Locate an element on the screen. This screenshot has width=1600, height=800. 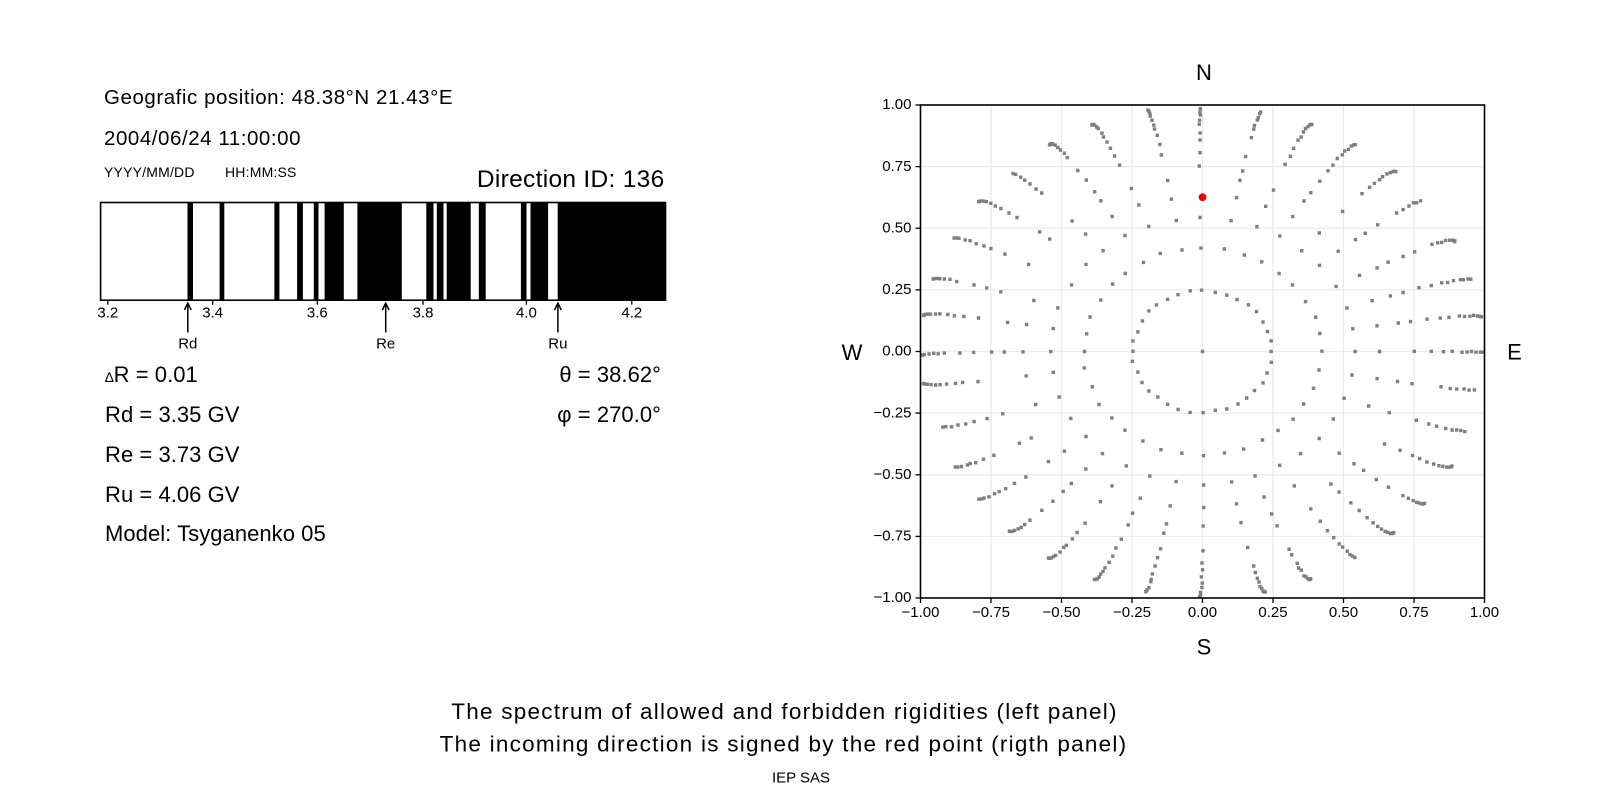
svg-text: 2004/06/24 11:00:00 is located at coordinates (202, 138).